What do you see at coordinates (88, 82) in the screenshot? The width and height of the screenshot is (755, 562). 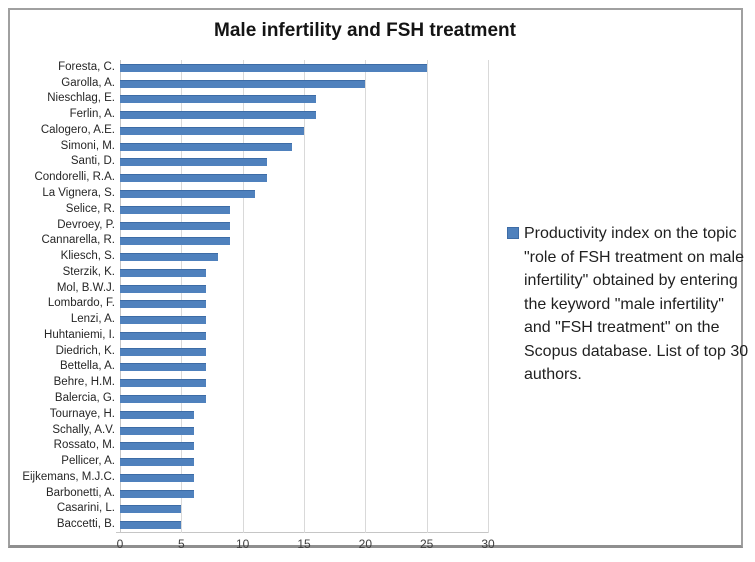 I see `category-label: Garolla, A.` at bounding box center [88, 82].